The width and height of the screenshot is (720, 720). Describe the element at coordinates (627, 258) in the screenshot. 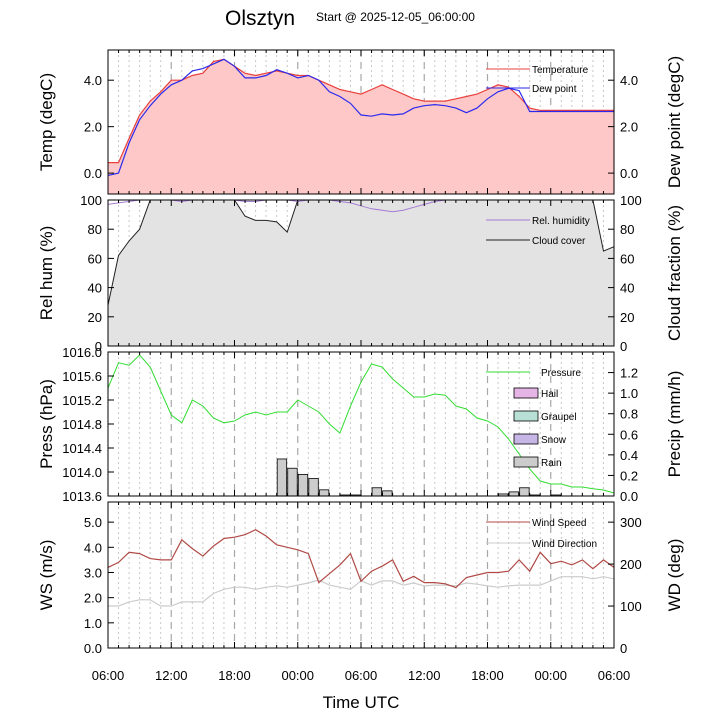

I see `y2-tick-label: 60` at that location.